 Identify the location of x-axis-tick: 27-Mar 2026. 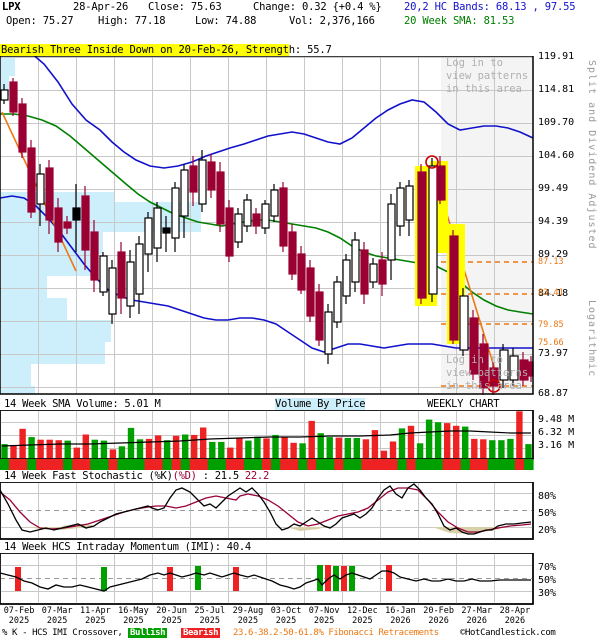
(477, 616).